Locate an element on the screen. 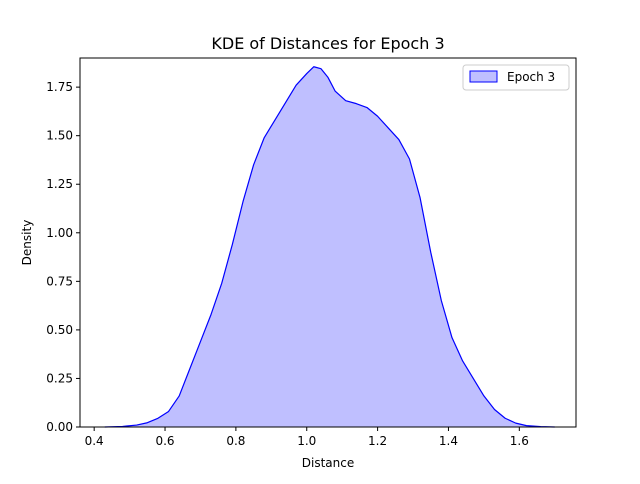 The height and width of the screenshot is (484, 640). y-tick-label: 0.00 is located at coordinates (59, 427).